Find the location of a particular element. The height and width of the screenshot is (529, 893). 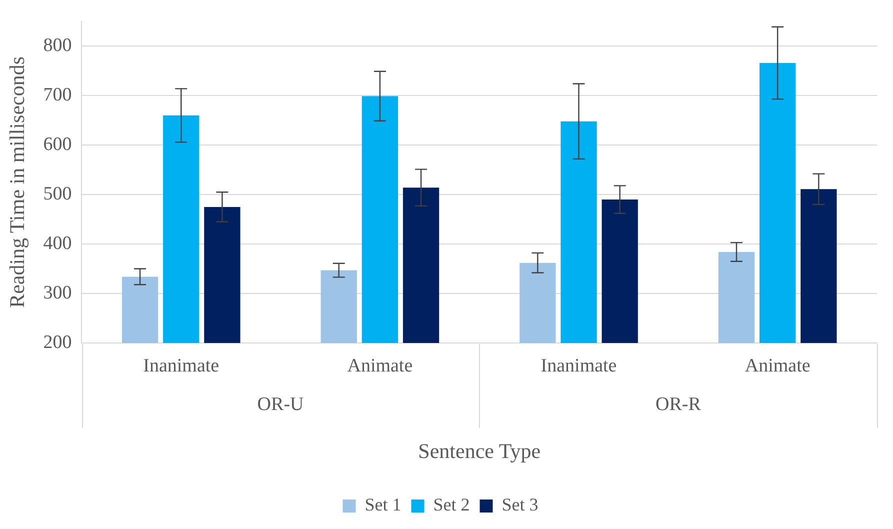

y-tick-label: 400 is located at coordinates (57, 243).